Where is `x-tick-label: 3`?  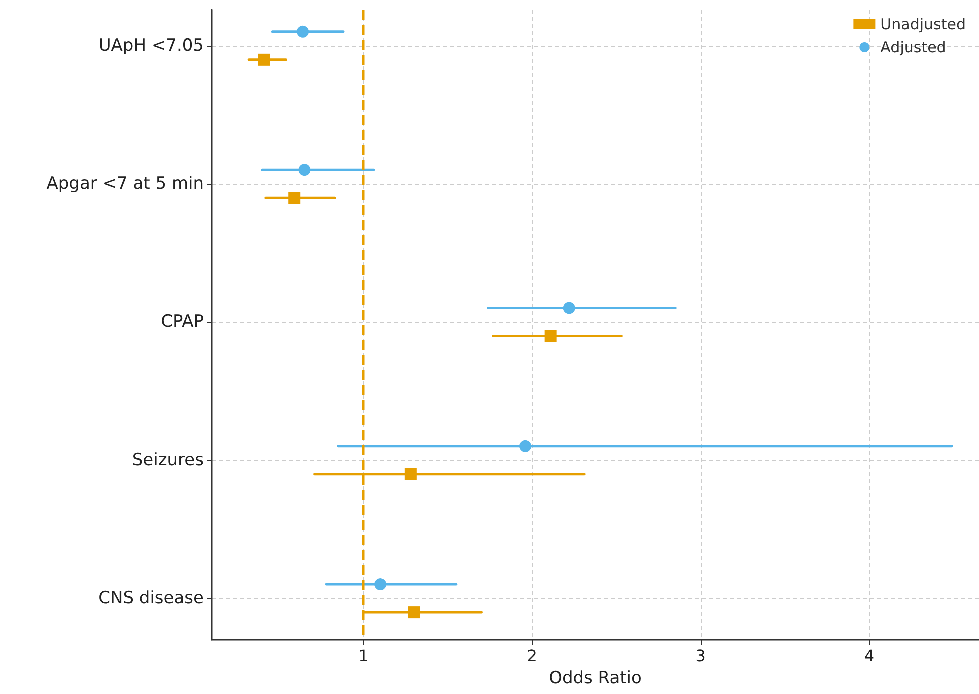
x-tick-label: 3 is located at coordinates (701, 656).